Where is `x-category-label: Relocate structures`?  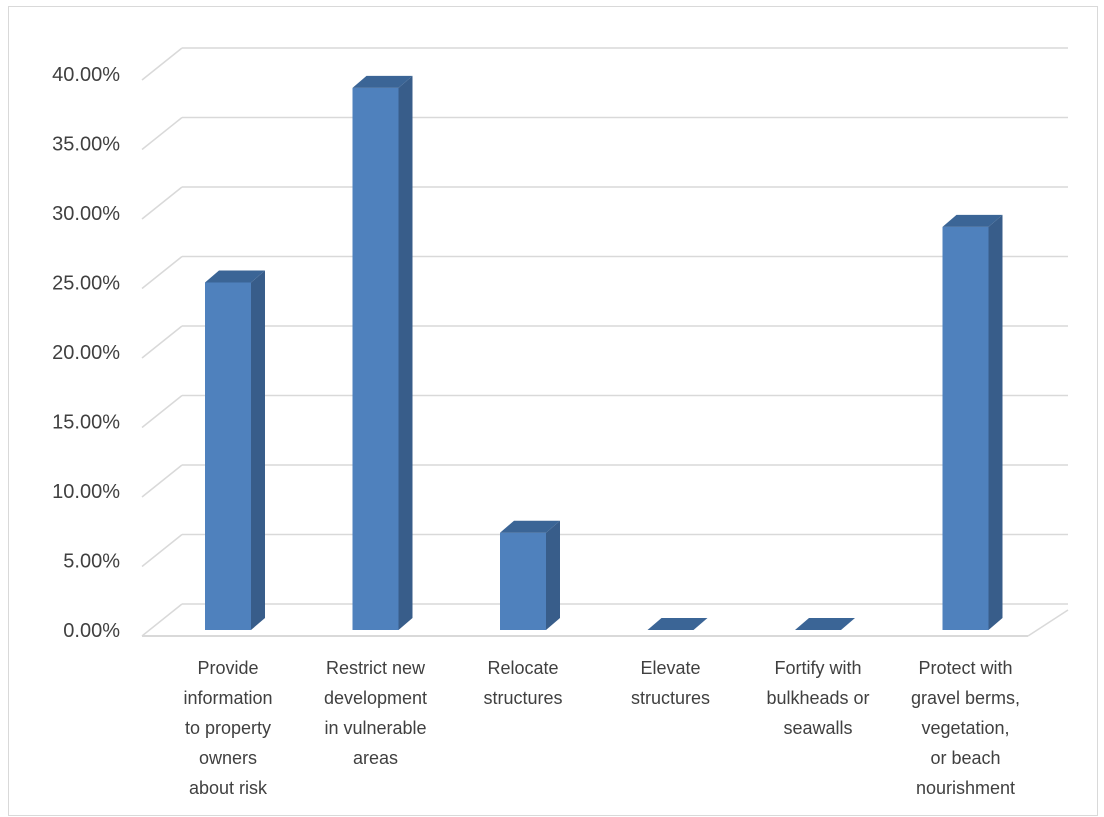 x-category-label: Relocate structures is located at coordinates (522, 683).